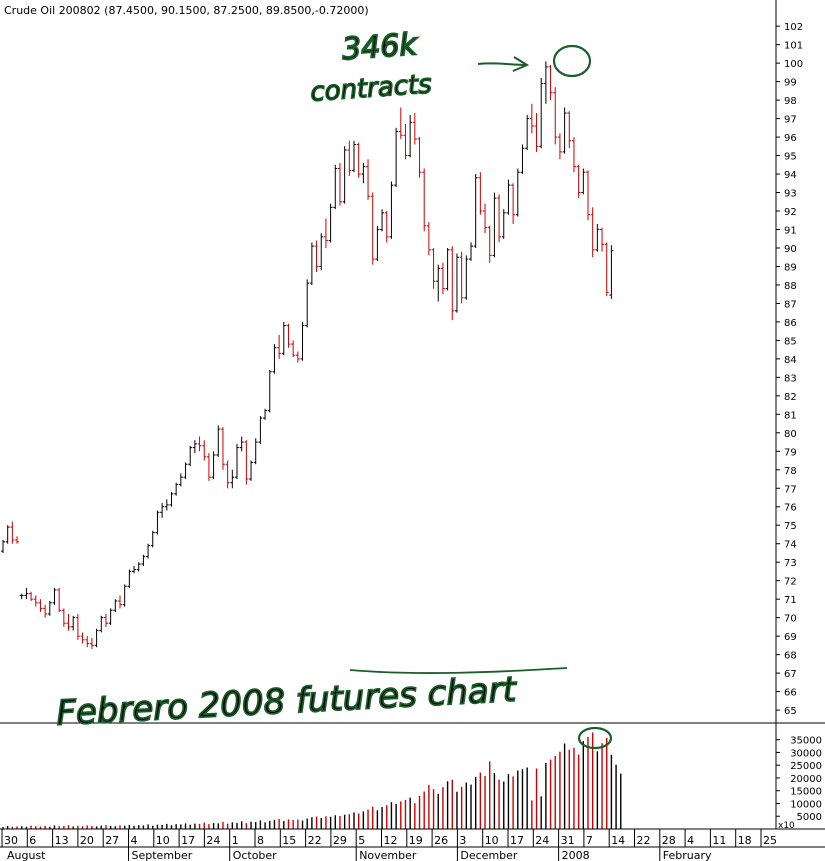  I want to click on volume-tick-label: 35000, so click(806, 741).